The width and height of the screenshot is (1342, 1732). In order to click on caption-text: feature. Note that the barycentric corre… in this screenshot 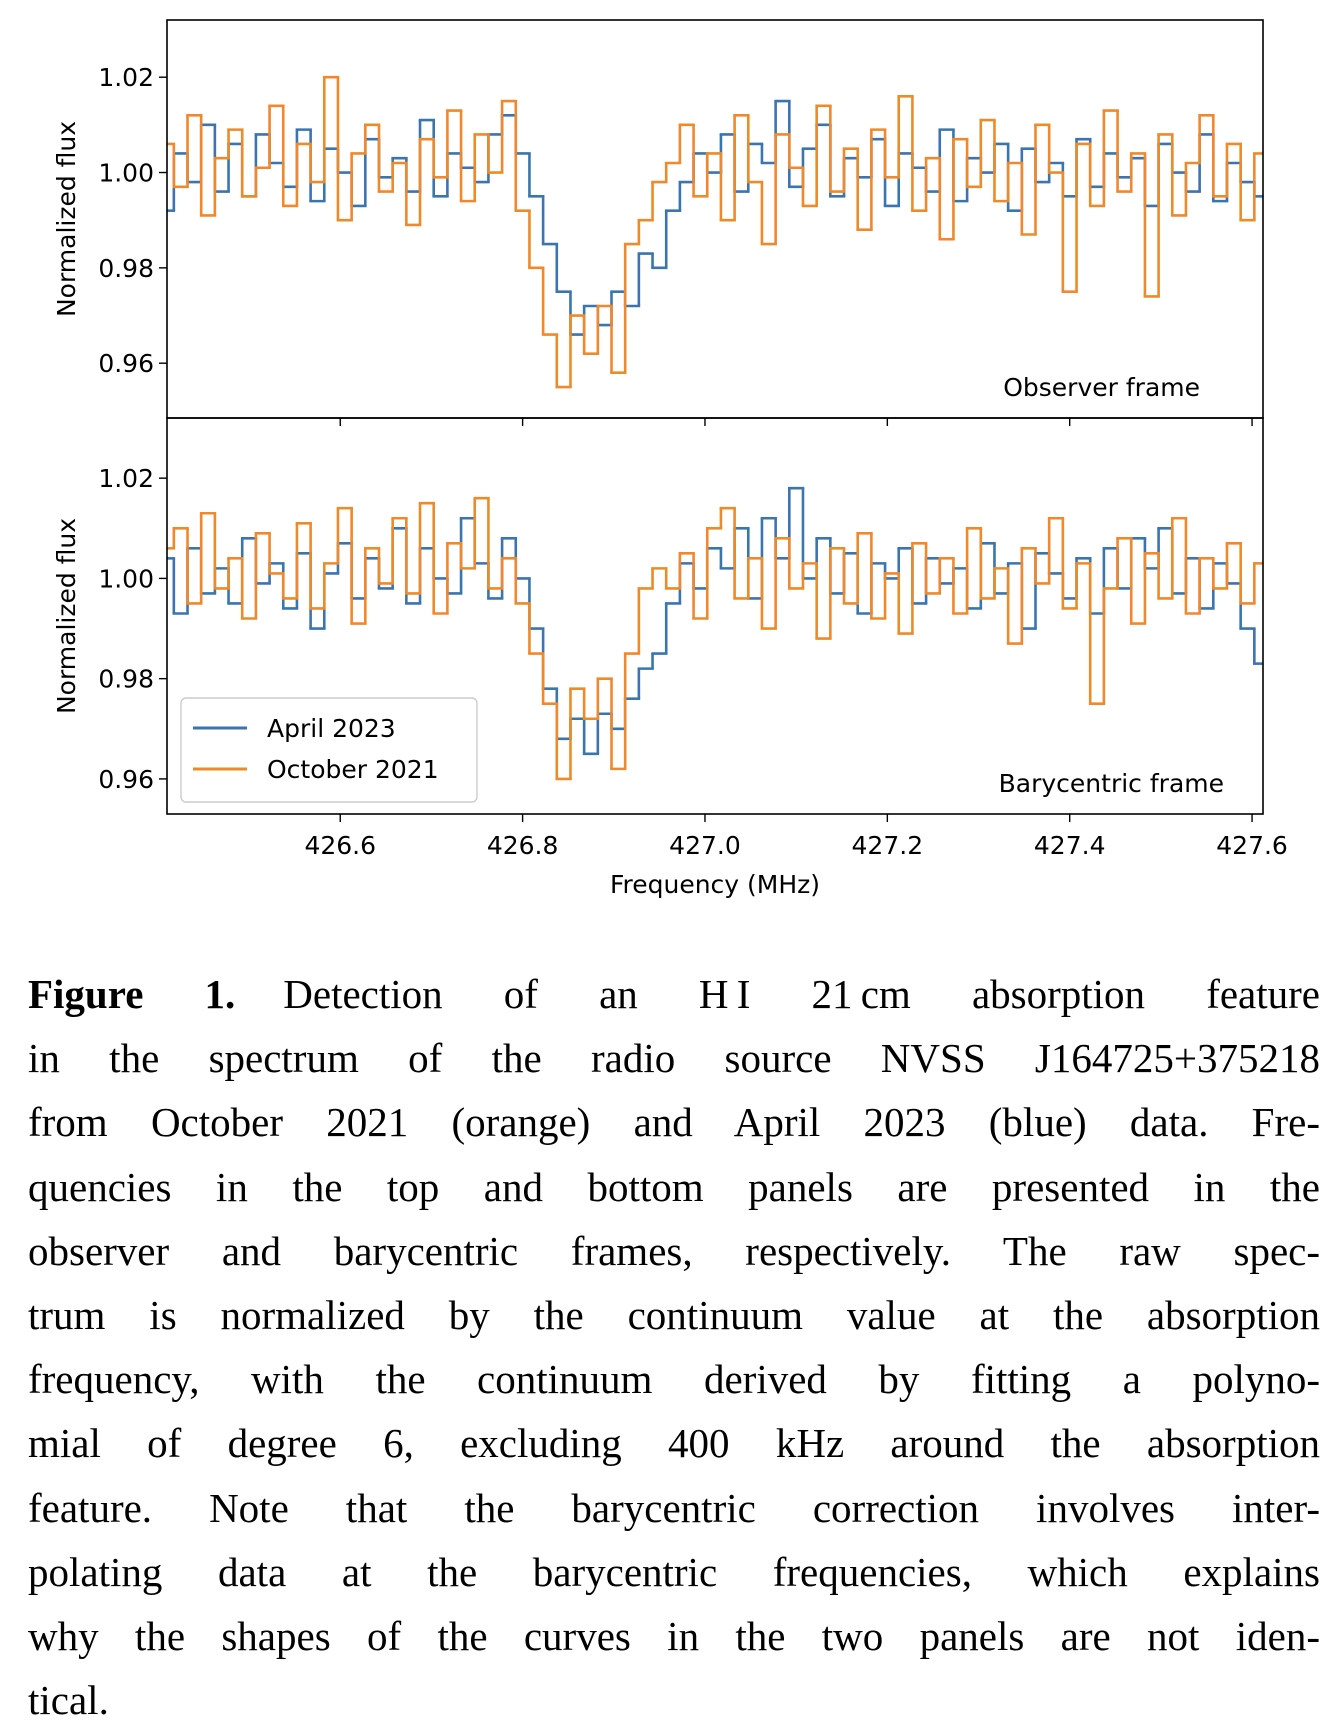, I will do `click(674, 1507)`.